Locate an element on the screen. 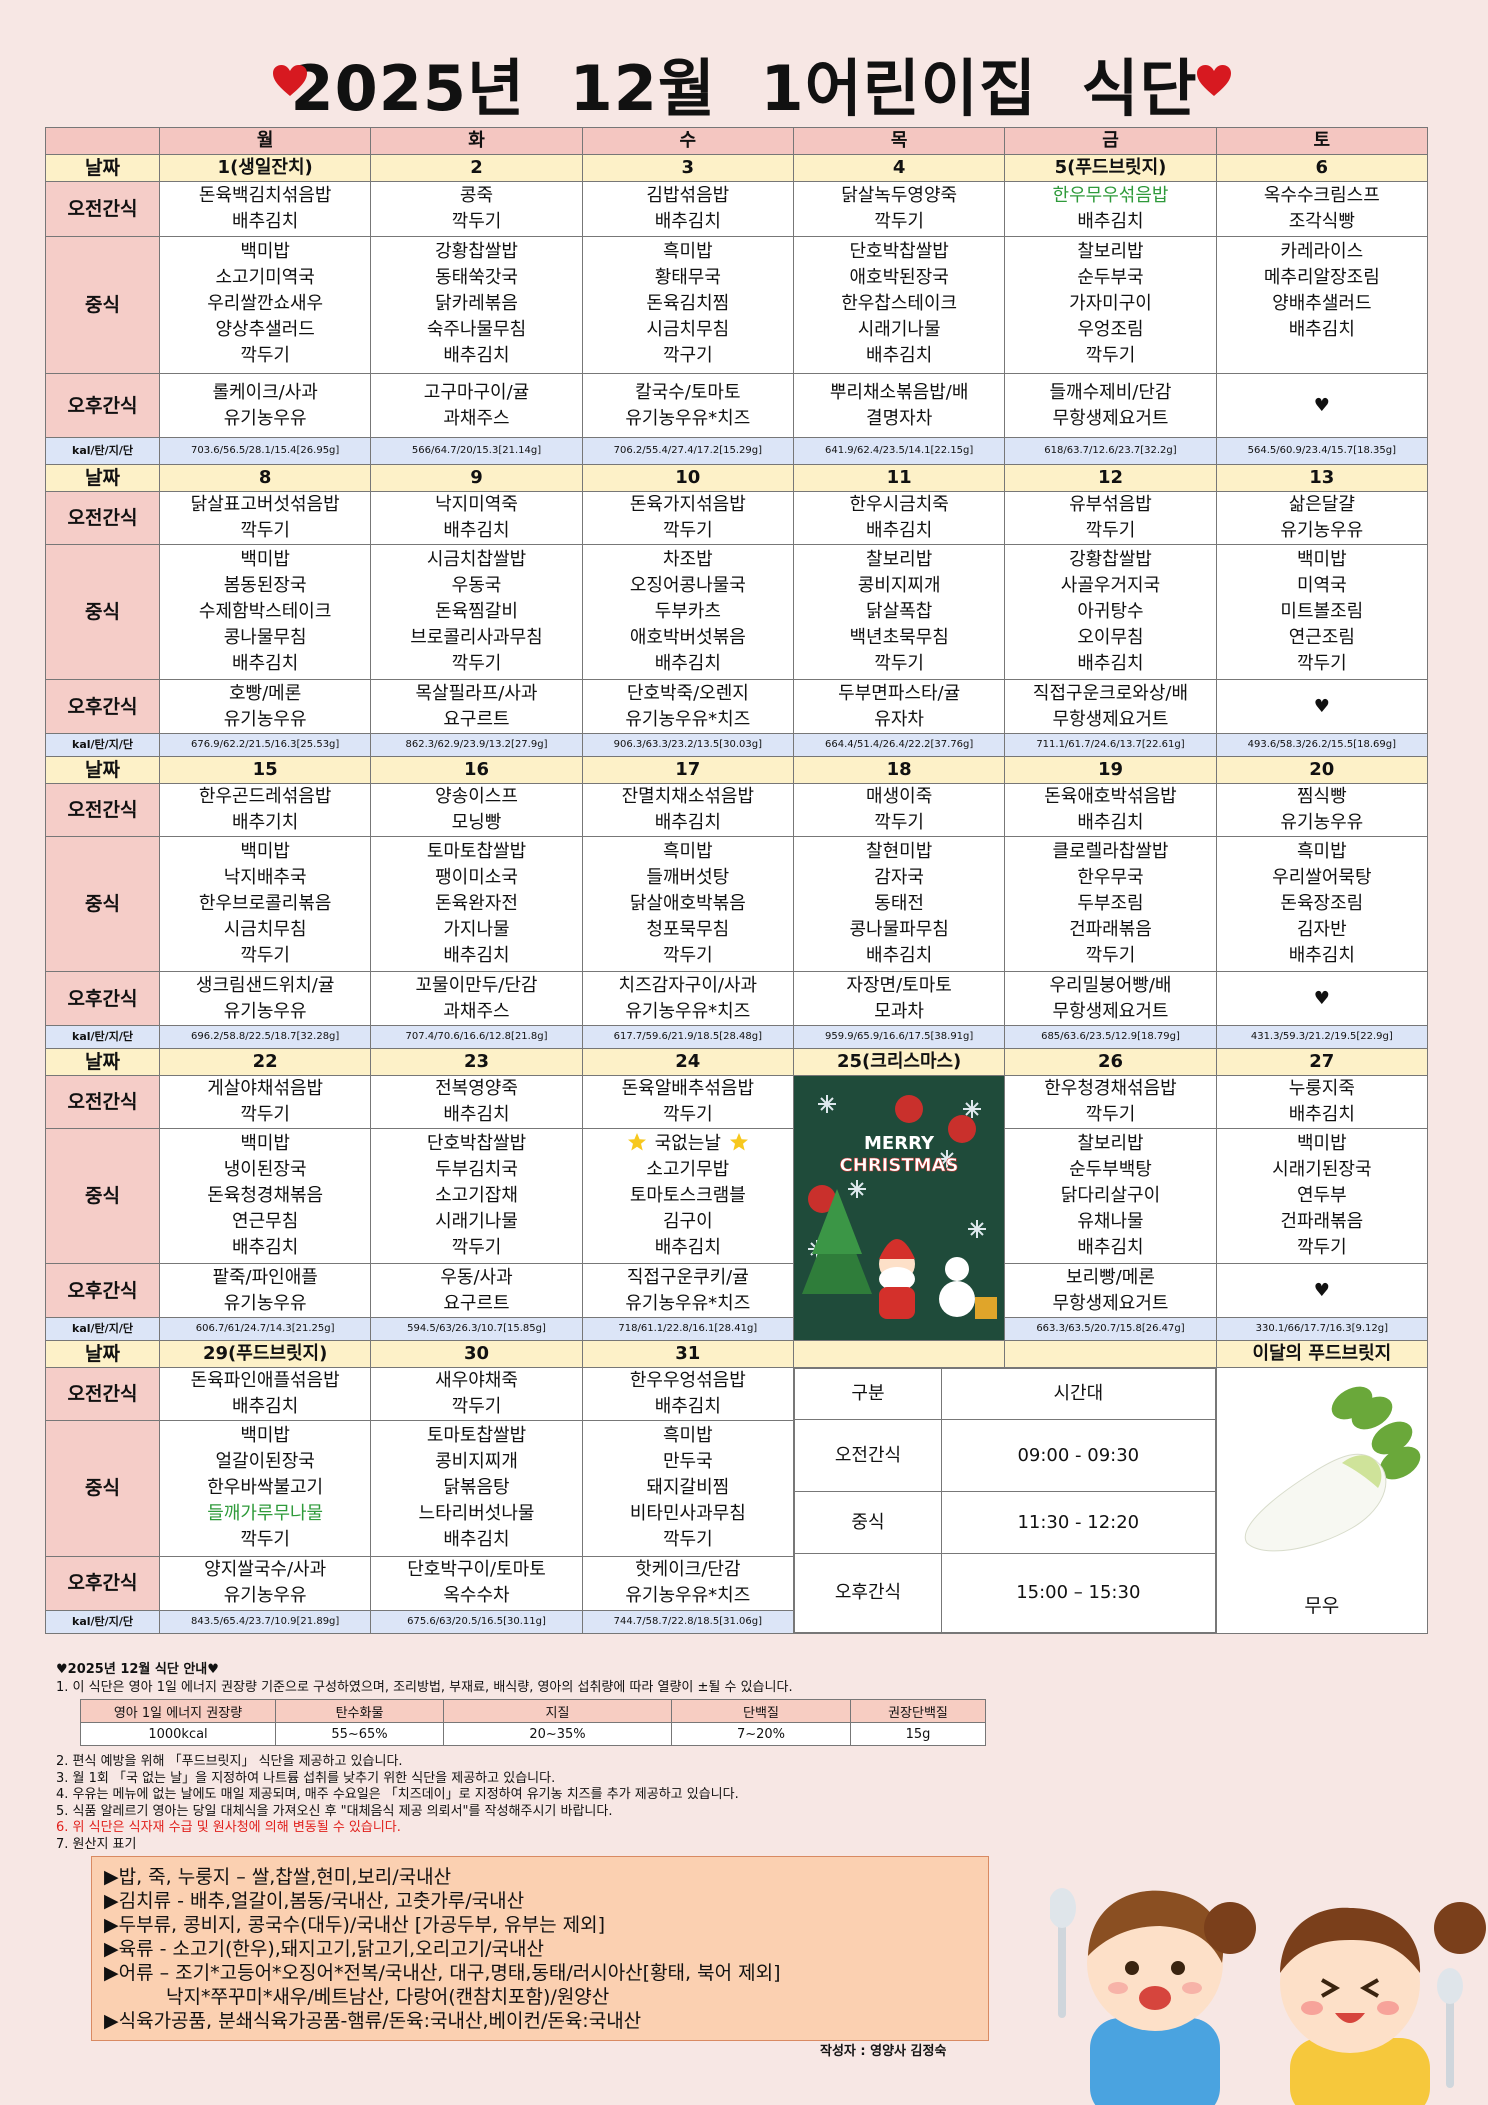 The image size is (1488, 2105). lunch-cell: 토마토찹쌀밥 콩비지찌개 닭볶음탕 느타리버섯나물 배추김치 is located at coordinates (476, 1488).